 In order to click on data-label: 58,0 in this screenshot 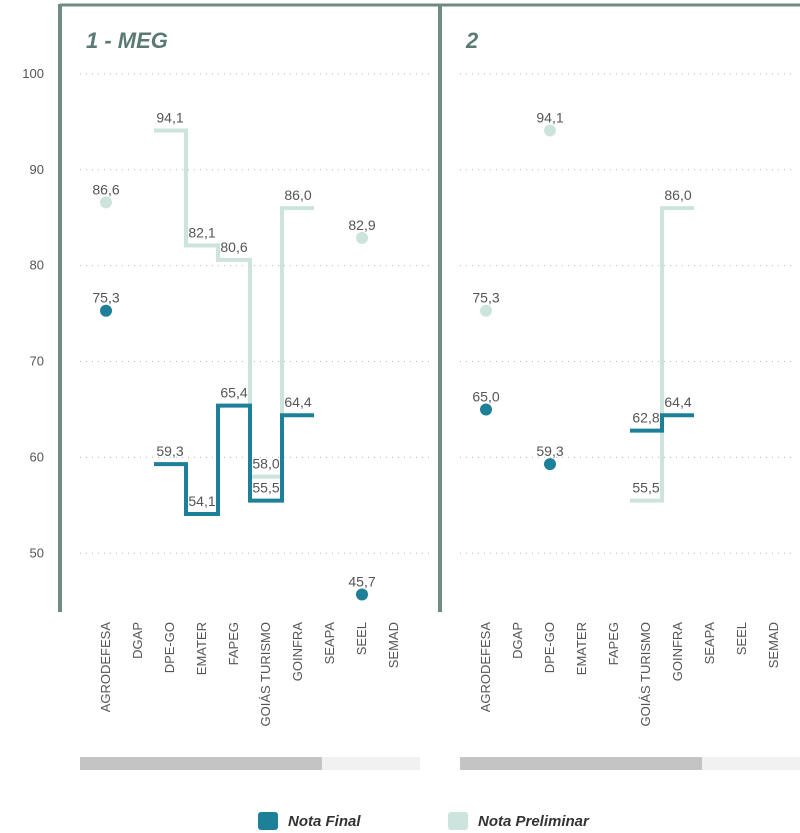, I will do `click(265, 464)`.